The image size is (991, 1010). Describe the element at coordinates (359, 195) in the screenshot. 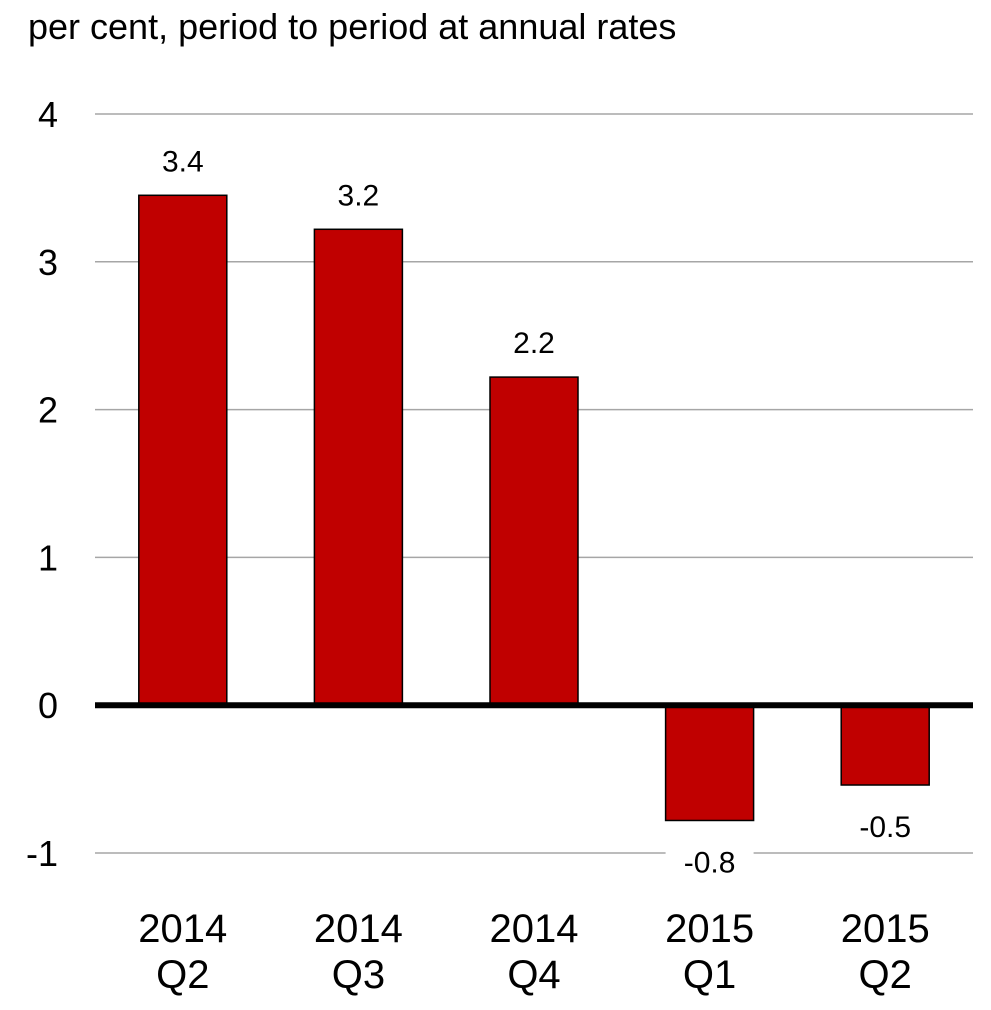

I see `data-label: 3.2` at that location.